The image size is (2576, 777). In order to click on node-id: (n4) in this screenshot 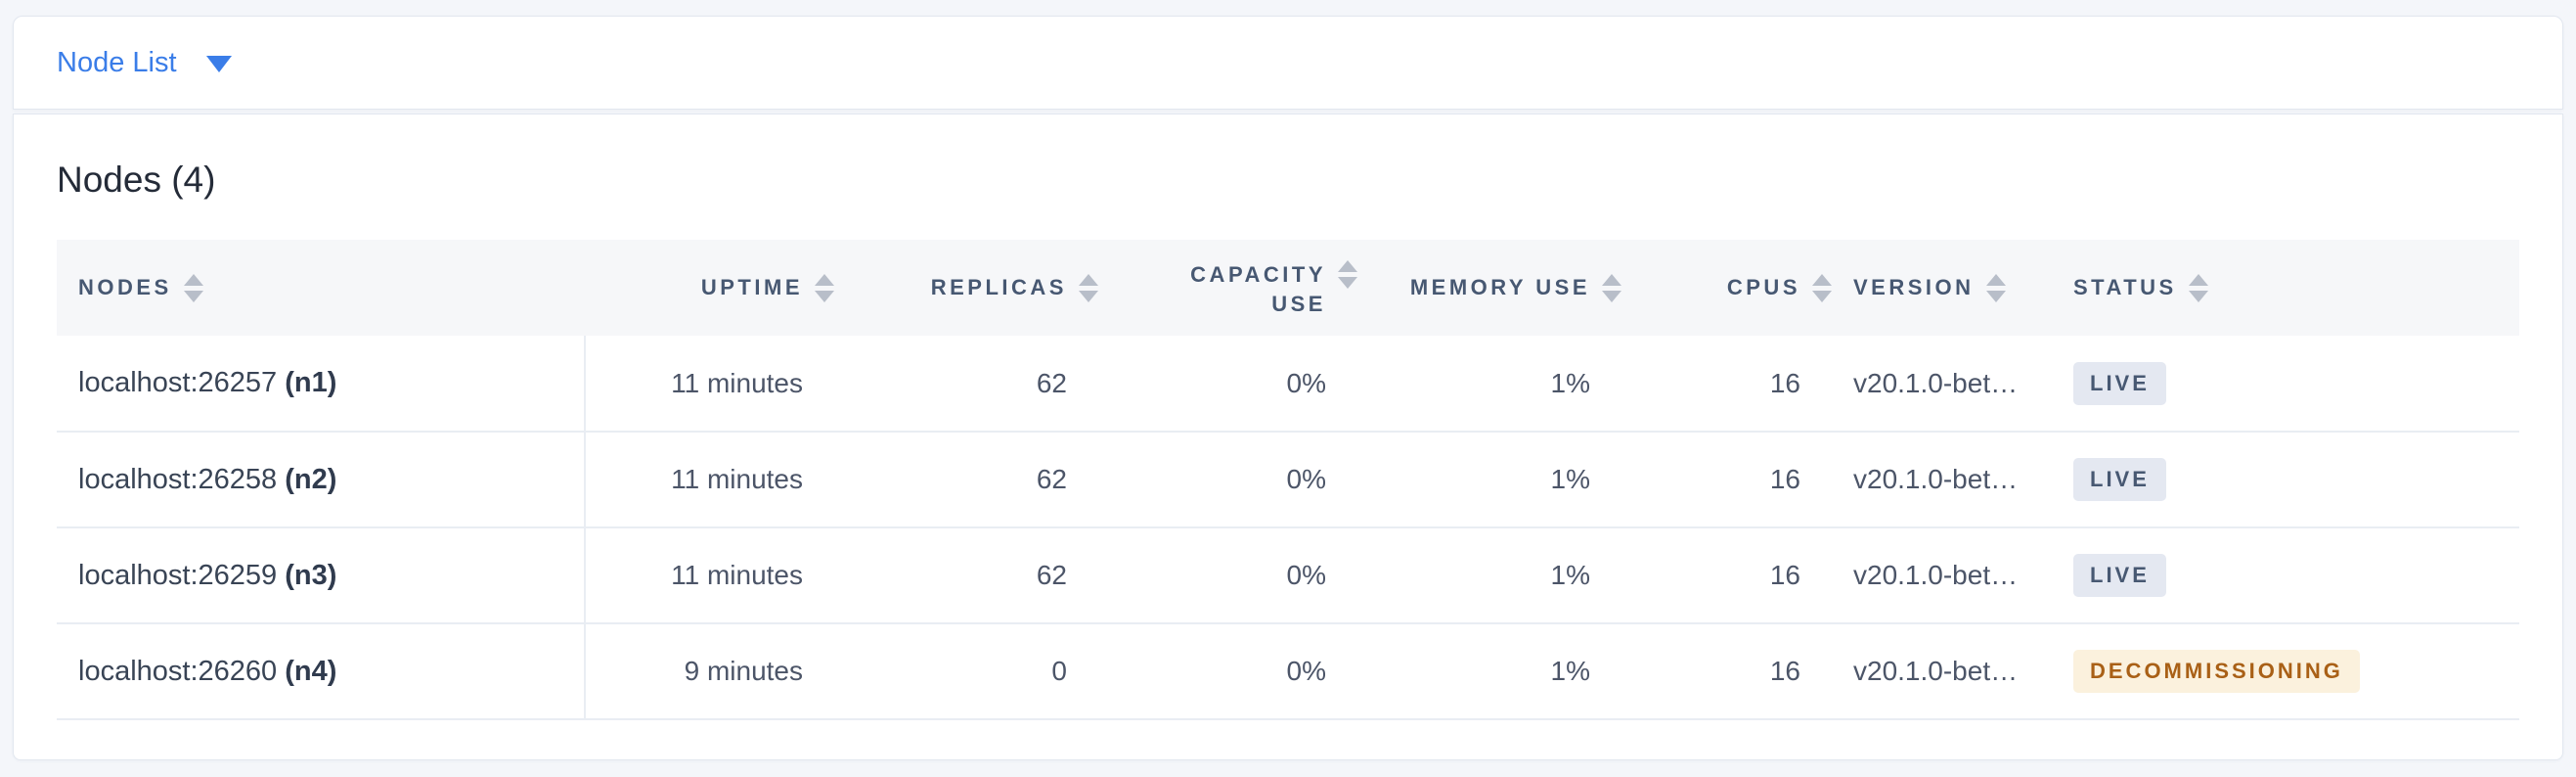, I will do `click(311, 671)`.